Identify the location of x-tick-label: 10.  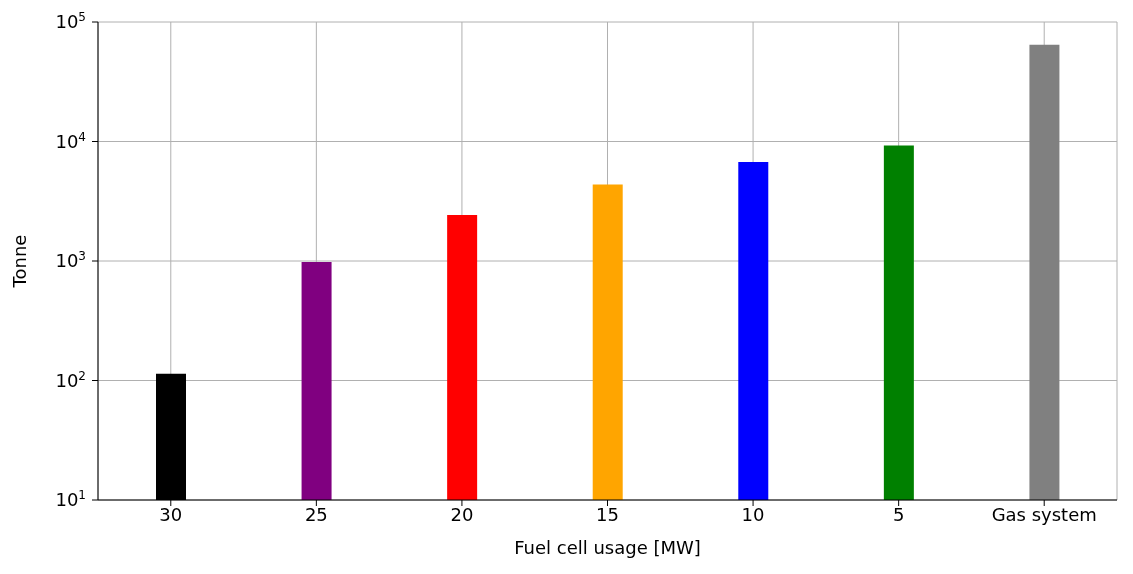
(753, 514).